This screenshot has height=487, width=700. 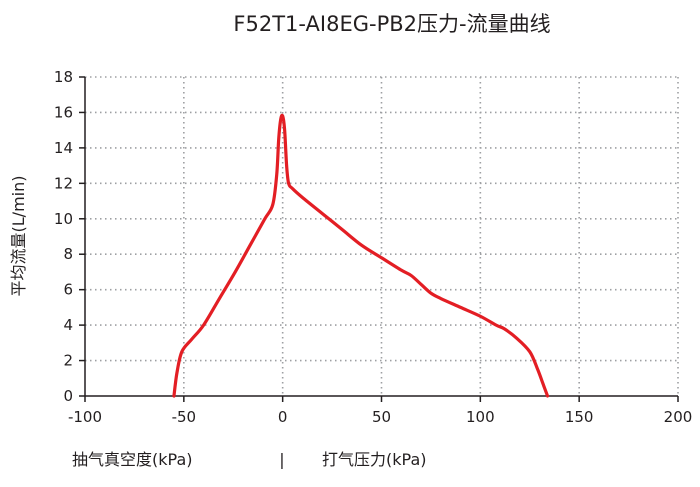 What do you see at coordinates (63, 112) in the screenshot?
I see `y-tick-label: 16` at bounding box center [63, 112].